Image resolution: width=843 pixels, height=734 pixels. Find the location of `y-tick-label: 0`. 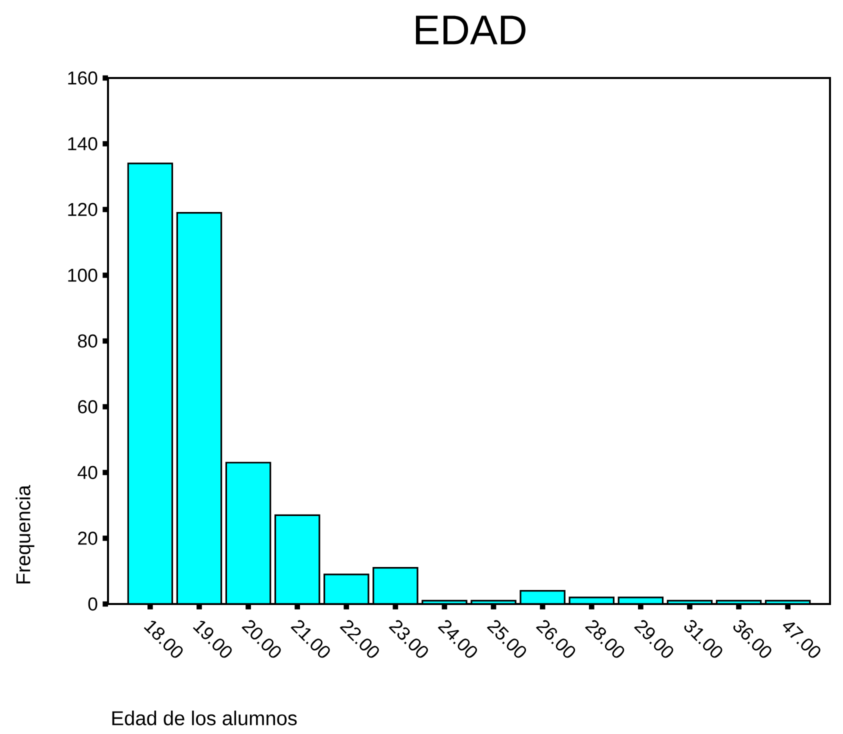

y-tick-label: 0 is located at coordinates (93, 604).